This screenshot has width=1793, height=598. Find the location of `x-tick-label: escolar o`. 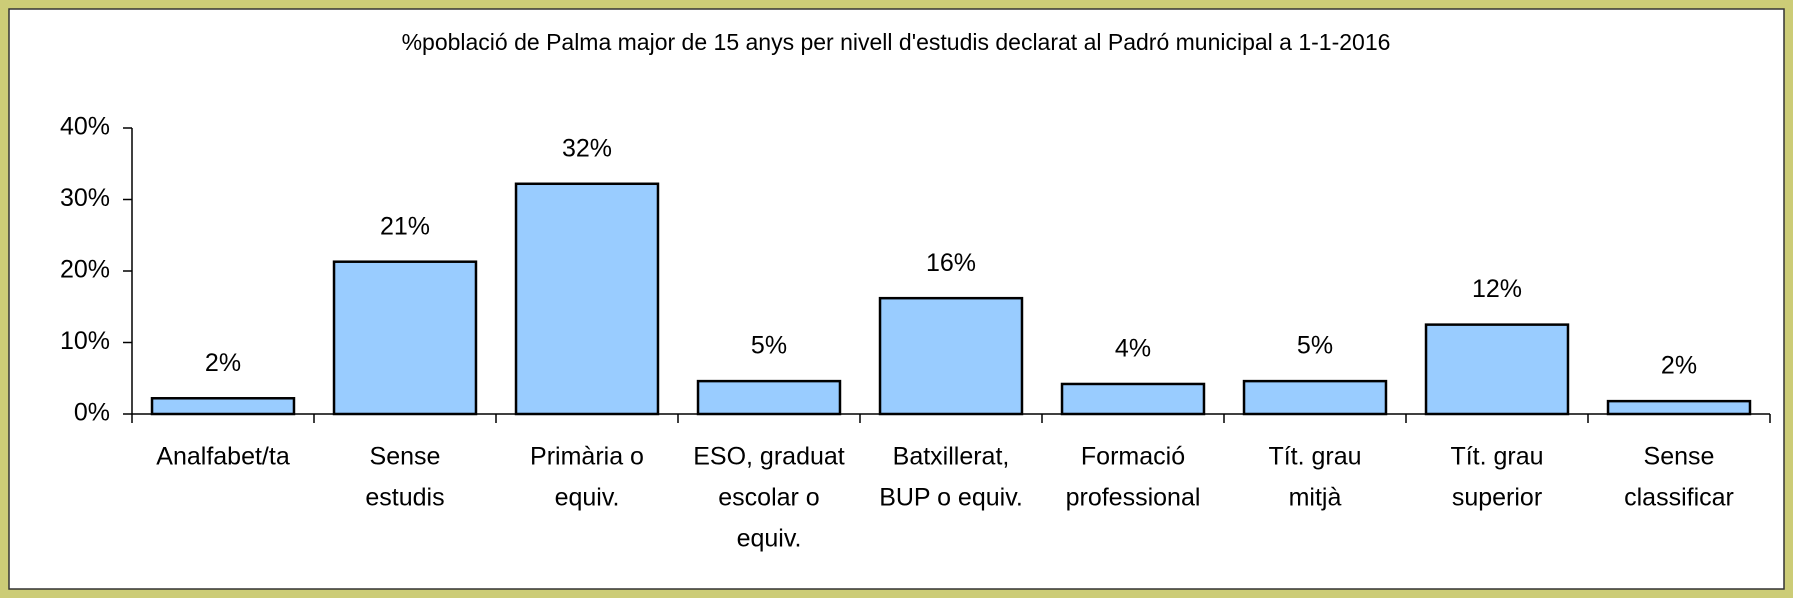

x-tick-label: escolar o is located at coordinates (768, 498).